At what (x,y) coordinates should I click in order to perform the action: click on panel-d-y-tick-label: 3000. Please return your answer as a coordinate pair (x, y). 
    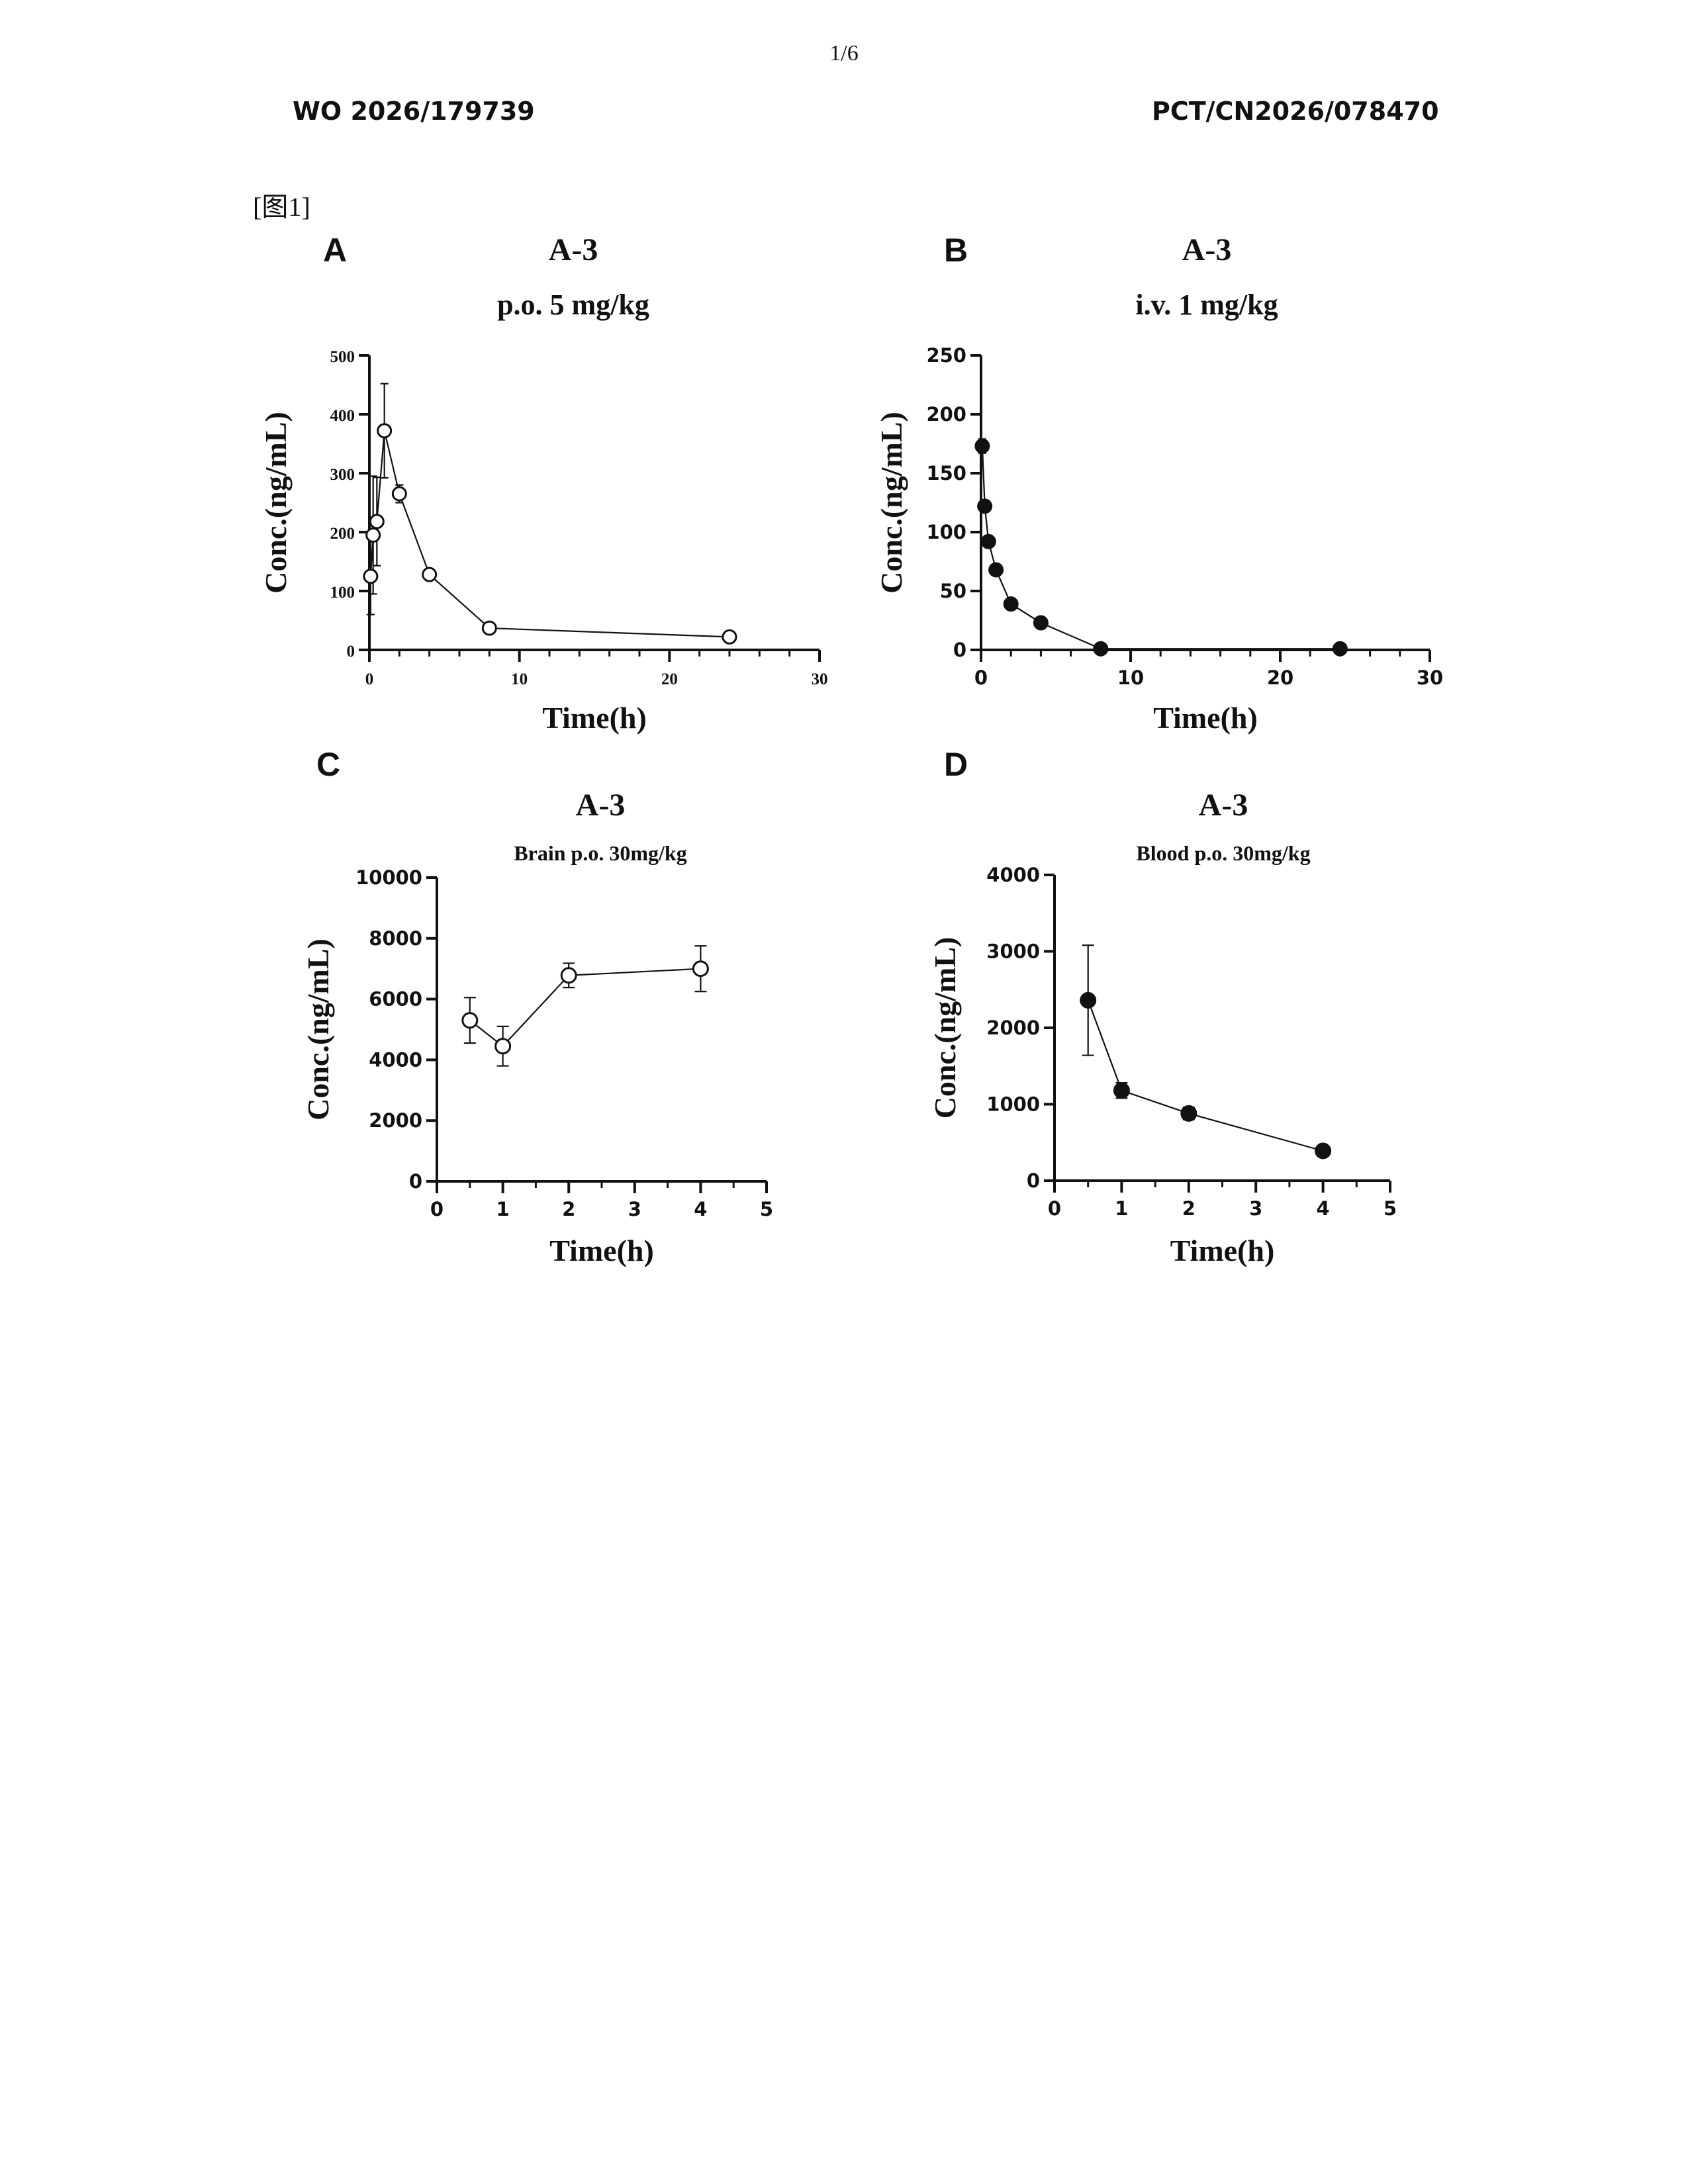
    Looking at the image, I should click on (1013, 951).